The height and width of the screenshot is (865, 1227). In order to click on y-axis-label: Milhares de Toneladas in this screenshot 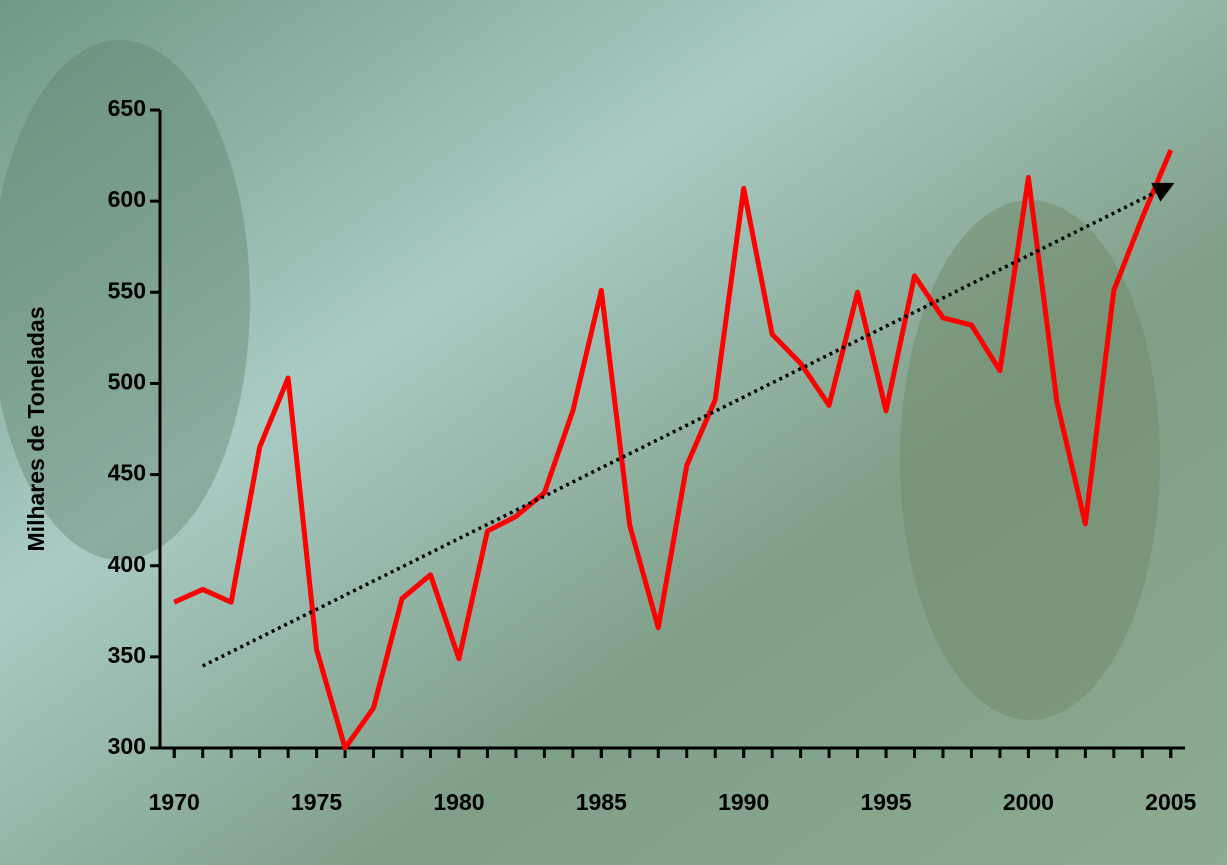, I will do `click(36, 429)`.